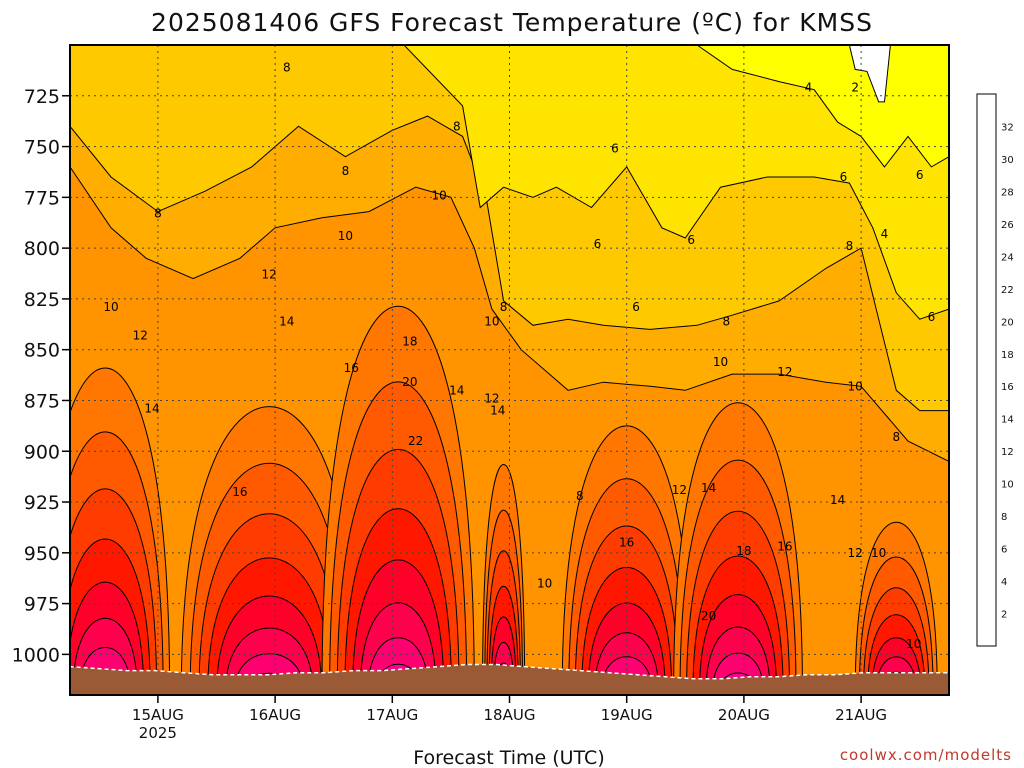 The height and width of the screenshot is (768, 1024). Describe the element at coordinates (1007, 420) in the screenshot. I see `colorbar-tick-label: 14` at that location.